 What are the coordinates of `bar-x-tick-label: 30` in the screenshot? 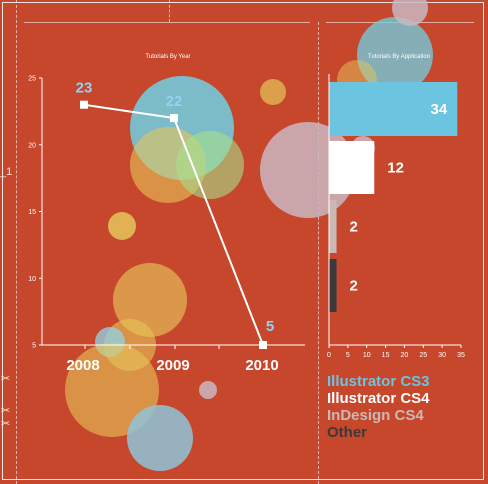 It's located at (442, 355).